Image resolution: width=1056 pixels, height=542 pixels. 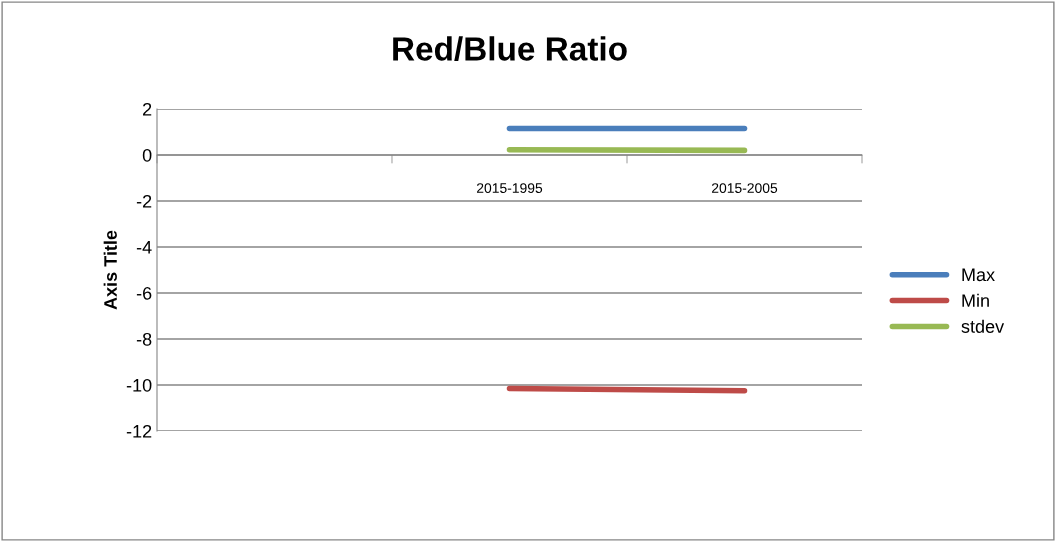 I want to click on y-tick-label: -4, so click(x=144, y=247).